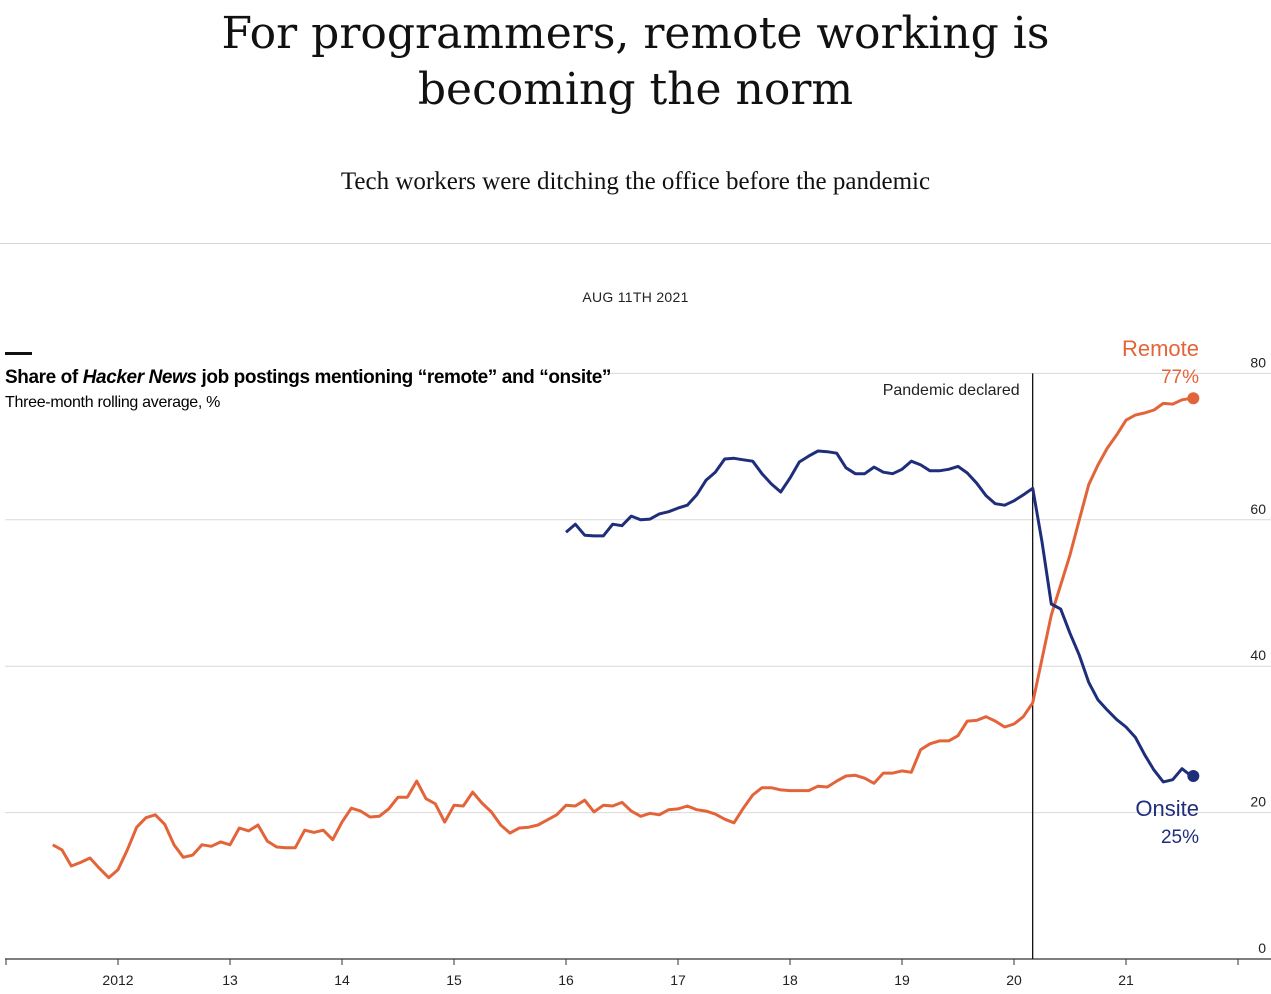  I want to click on chart-subtitle: Three-month rolling average, %, so click(112, 402).